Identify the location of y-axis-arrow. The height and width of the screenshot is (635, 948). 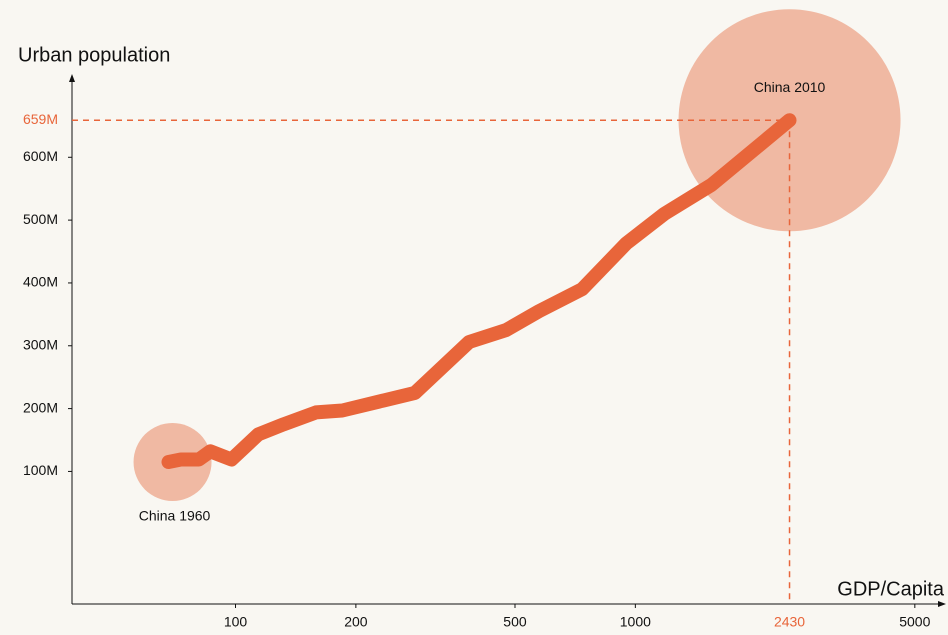
(72, 78).